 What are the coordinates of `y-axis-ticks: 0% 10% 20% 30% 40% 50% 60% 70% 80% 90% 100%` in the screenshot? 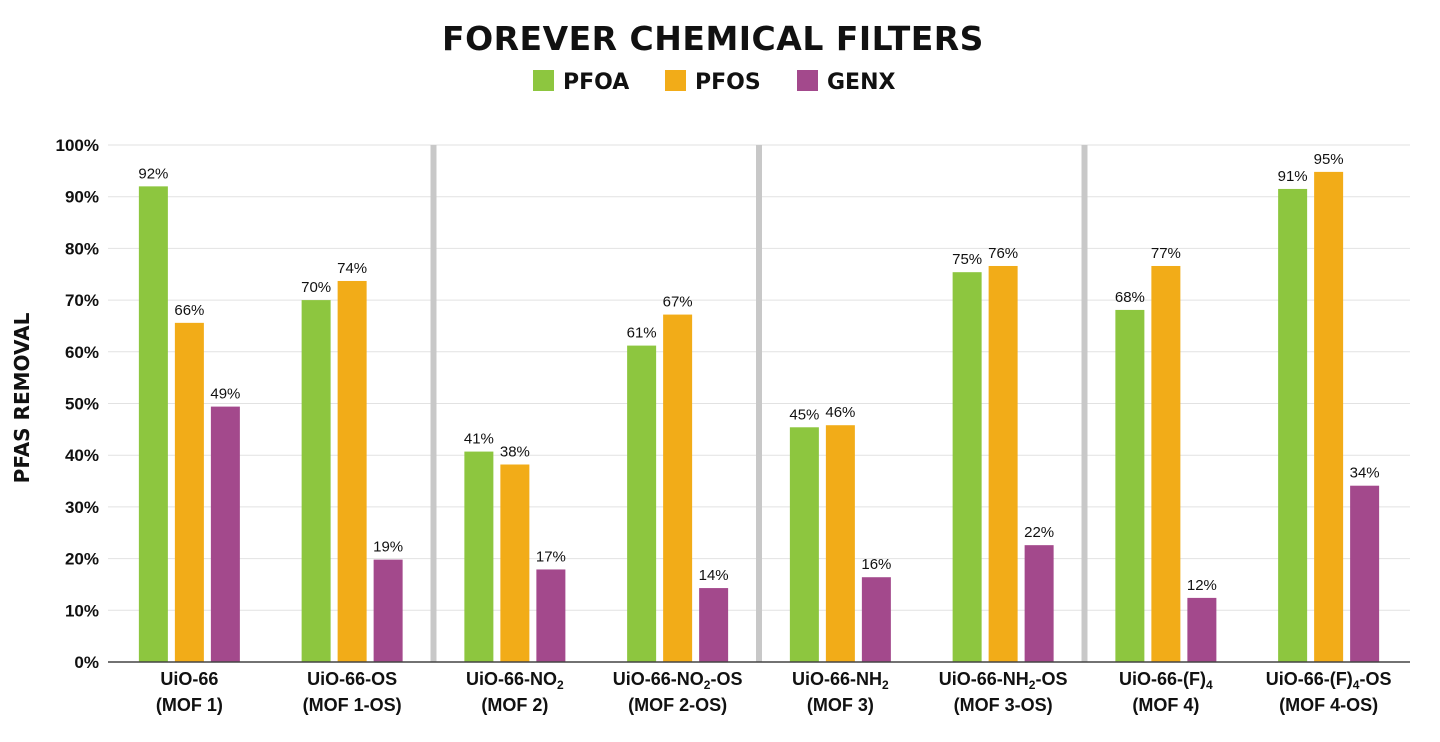 It's located at (77, 404).